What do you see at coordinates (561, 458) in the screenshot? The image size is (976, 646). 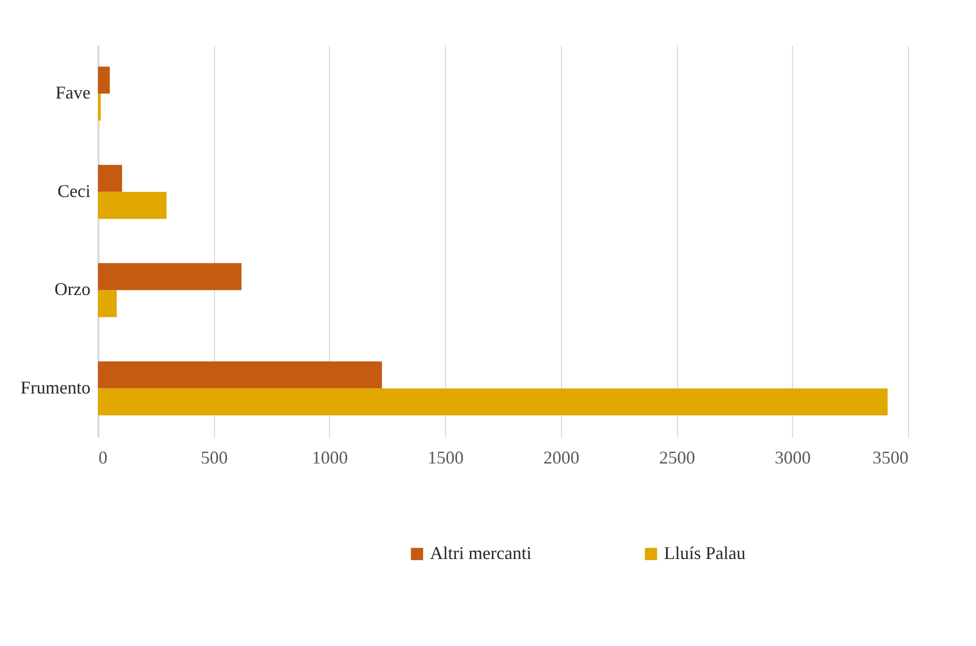 I see `x-tick-label: 2000` at bounding box center [561, 458].